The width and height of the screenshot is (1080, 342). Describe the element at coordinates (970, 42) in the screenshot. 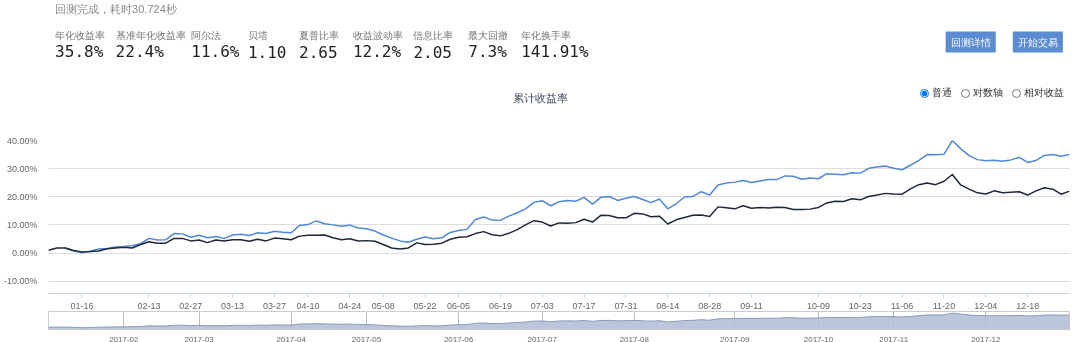

I see `text: 回测详情` at that location.